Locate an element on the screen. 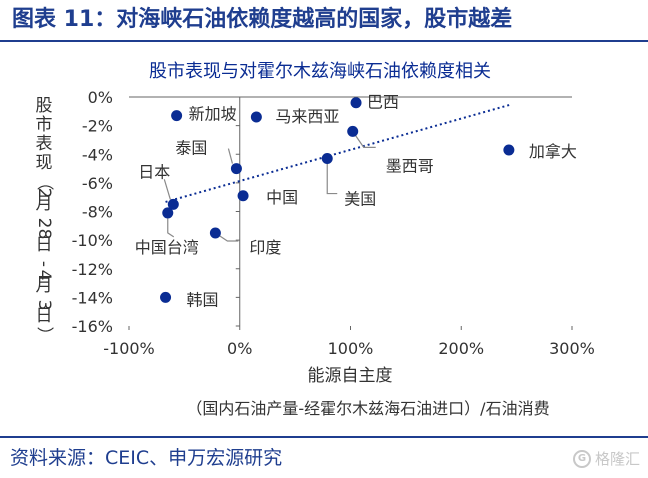  chart-title: 股市表现与对霍尔木兹海峡石油依赖度相关 is located at coordinates (320, 71).